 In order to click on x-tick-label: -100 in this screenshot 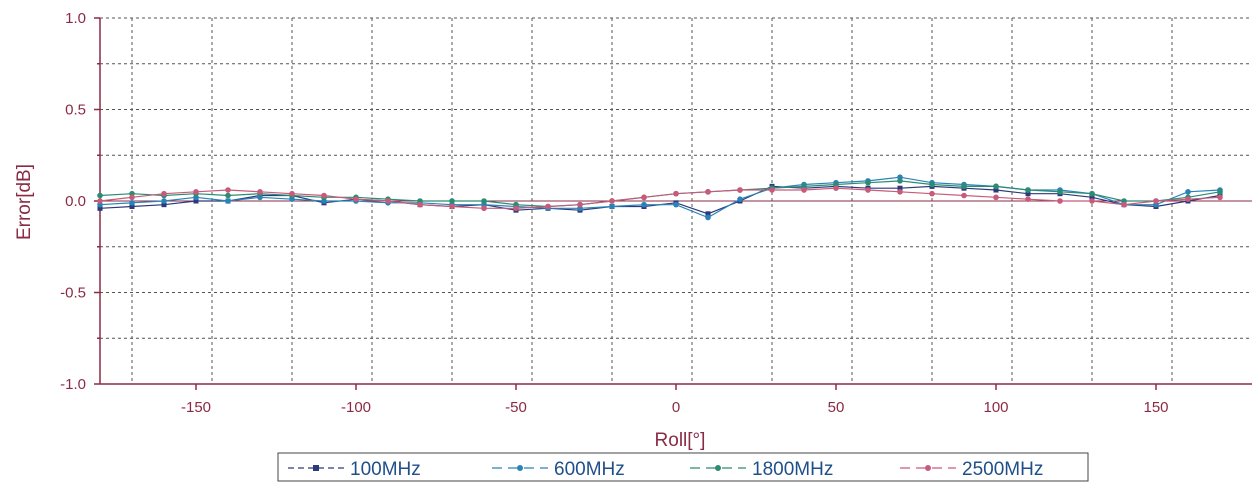, I will do `click(356, 407)`.